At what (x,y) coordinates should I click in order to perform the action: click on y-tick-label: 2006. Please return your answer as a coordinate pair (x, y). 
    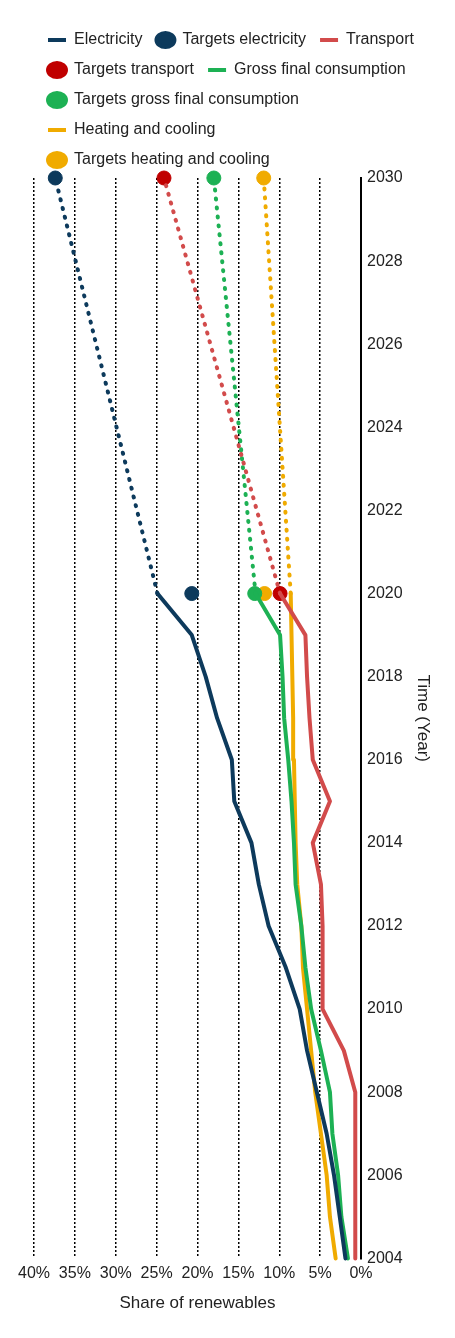
    Looking at the image, I should click on (385, 1174).